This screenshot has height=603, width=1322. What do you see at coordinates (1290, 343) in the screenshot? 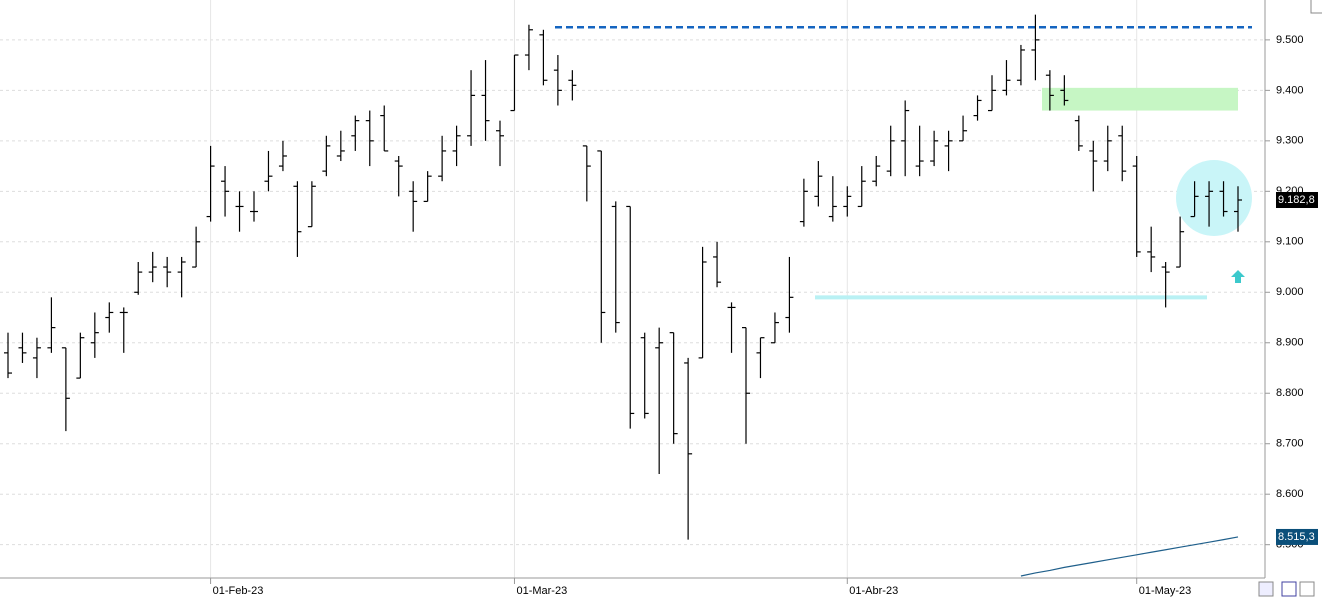
I see `y-tick-label: 8.900` at bounding box center [1290, 343].